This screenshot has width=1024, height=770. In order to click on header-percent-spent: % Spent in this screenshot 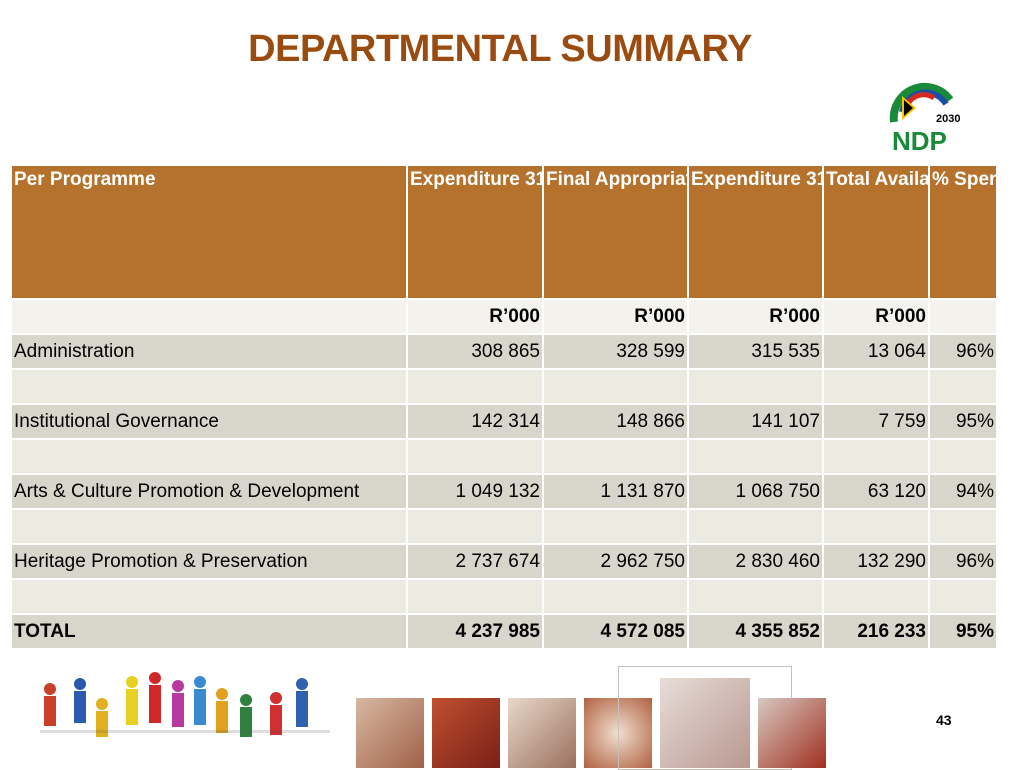, I will do `click(962, 232)`.